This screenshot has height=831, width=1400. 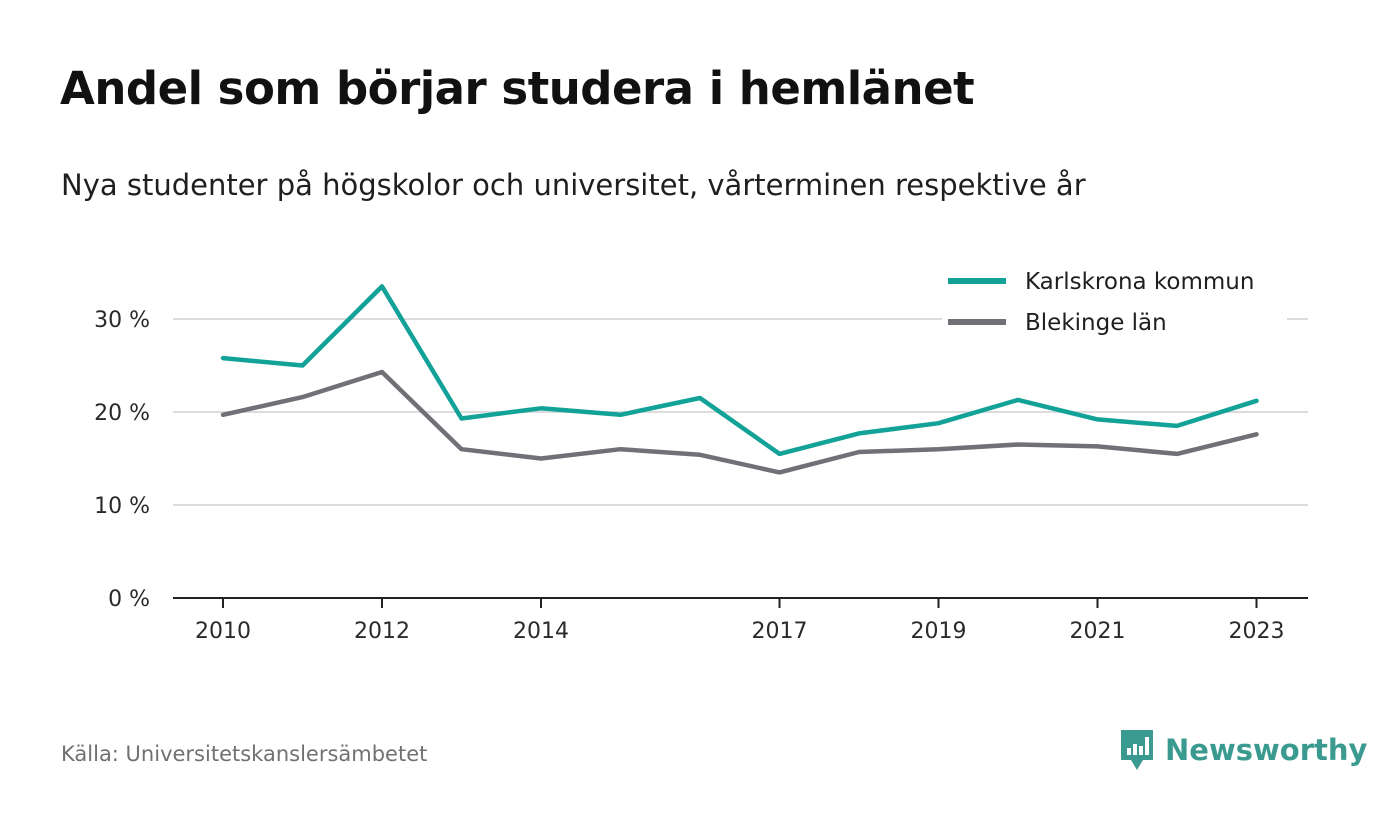 What do you see at coordinates (517, 88) in the screenshot?
I see `chart-title: Andel som börjar studera i hemlänet` at bounding box center [517, 88].